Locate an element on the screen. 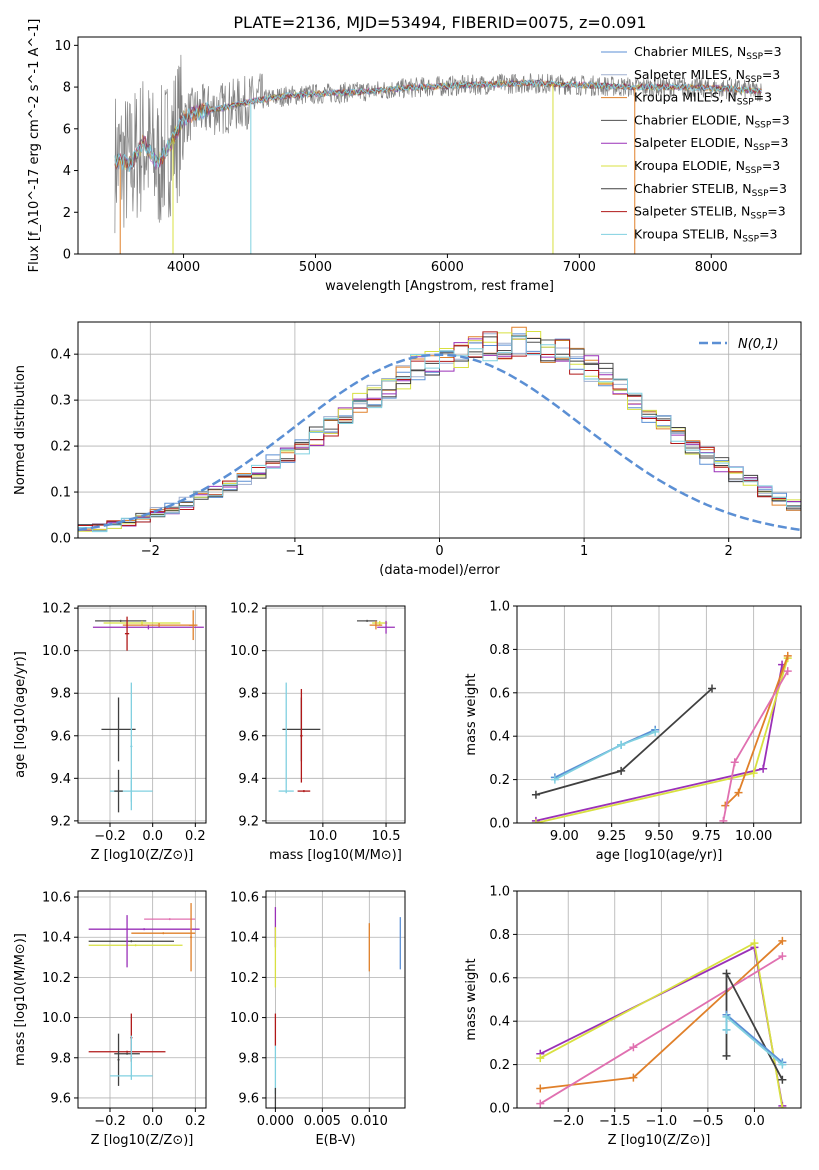 The width and height of the screenshot is (819, 1170). weight_vs_age-xlabel: age [log10(age/yr)] is located at coordinates (659, 855).